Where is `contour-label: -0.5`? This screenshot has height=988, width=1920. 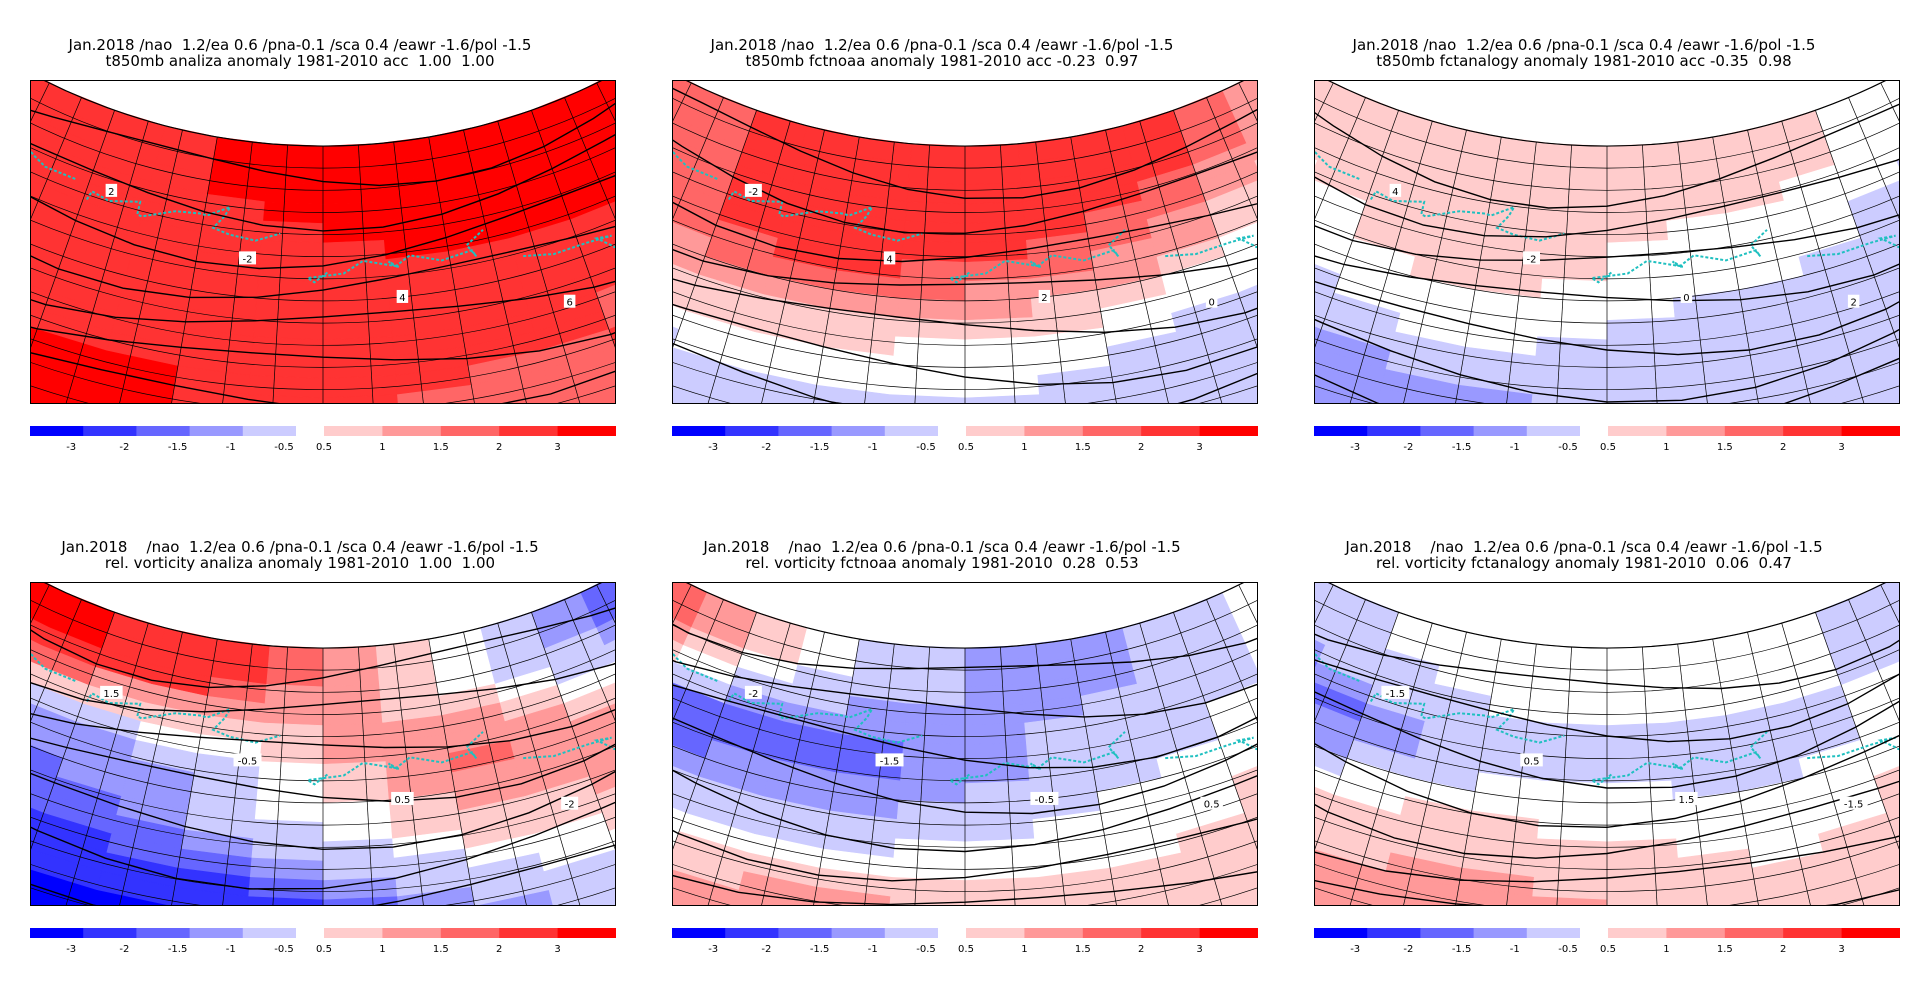 contour-label: -0.5 is located at coordinates (1045, 800).